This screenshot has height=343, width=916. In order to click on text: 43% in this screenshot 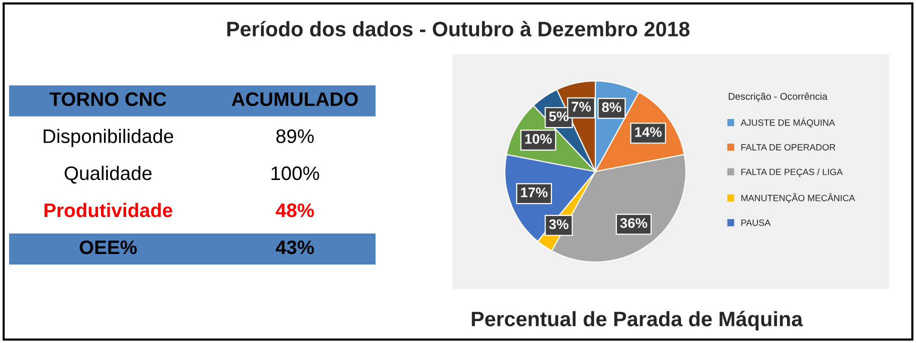, I will do `click(295, 247)`.